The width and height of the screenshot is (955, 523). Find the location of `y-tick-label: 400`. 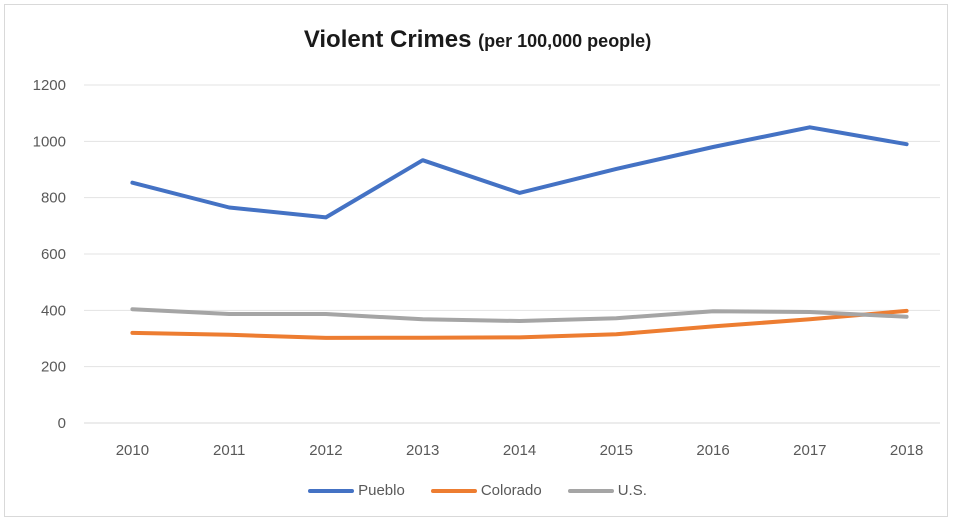

y-tick-label: 400 is located at coordinates (53, 310).